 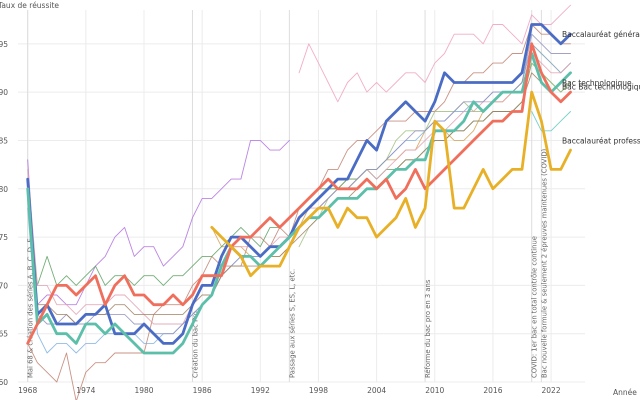 I want to click on y-tick-label: 80, so click(x=4, y=189).